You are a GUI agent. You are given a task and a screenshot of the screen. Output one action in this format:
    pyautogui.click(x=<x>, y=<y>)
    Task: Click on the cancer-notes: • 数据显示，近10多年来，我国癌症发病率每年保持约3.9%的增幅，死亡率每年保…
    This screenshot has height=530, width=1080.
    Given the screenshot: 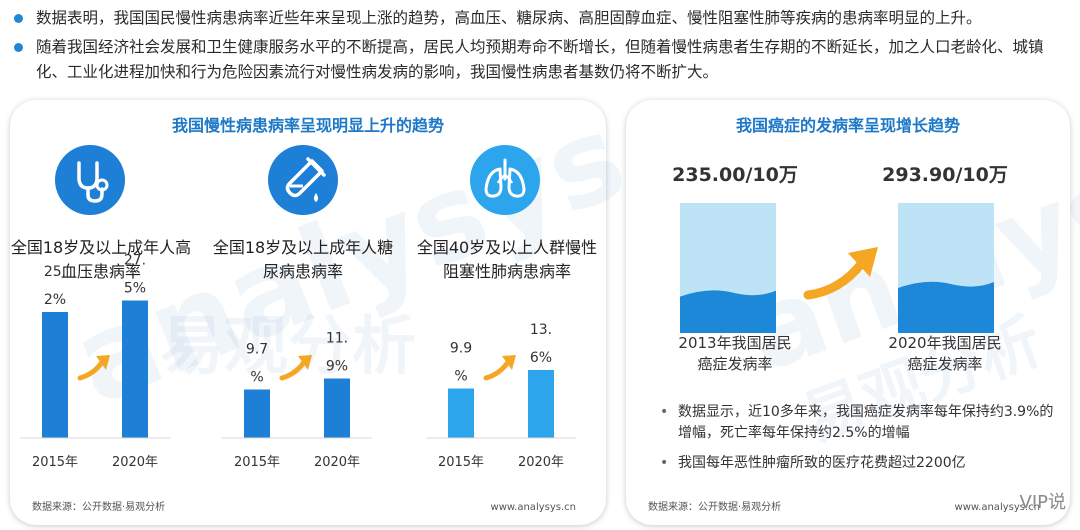 What is the action you would take?
    pyautogui.click(x=856, y=438)
    